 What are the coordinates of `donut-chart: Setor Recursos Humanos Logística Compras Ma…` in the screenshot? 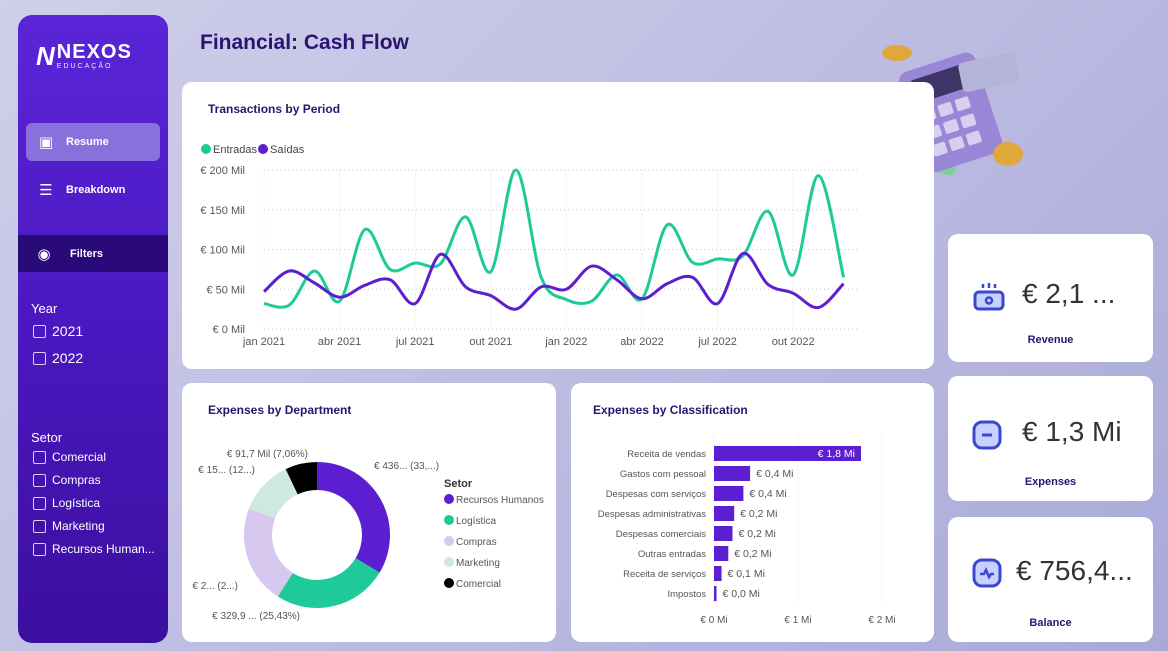 It's located at (368, 535).